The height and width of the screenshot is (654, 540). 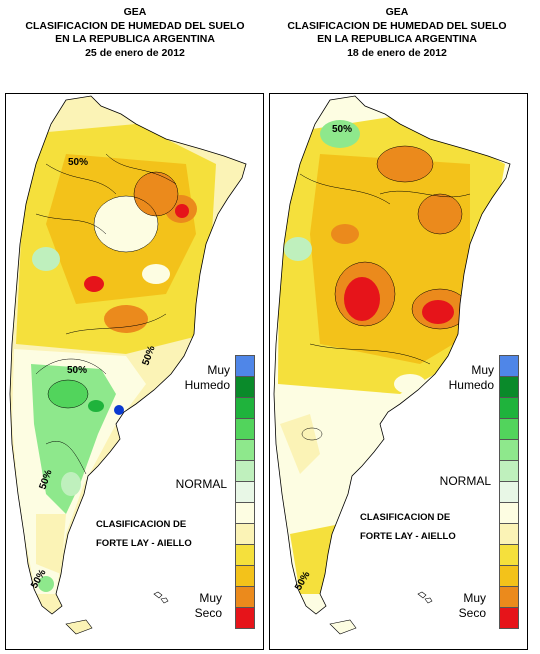 I want to click on left-legend-bottom-label: Muy Seco, so click(x=208, y=606).